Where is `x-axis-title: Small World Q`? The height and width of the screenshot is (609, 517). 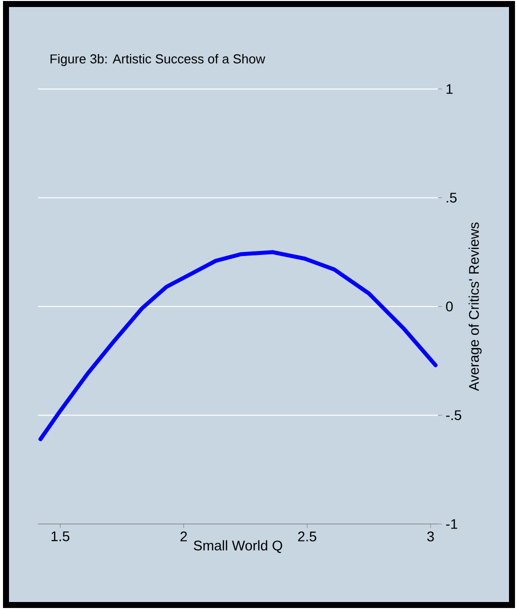
x-axis-title: Small World Q is located at coordinates (238, 546).